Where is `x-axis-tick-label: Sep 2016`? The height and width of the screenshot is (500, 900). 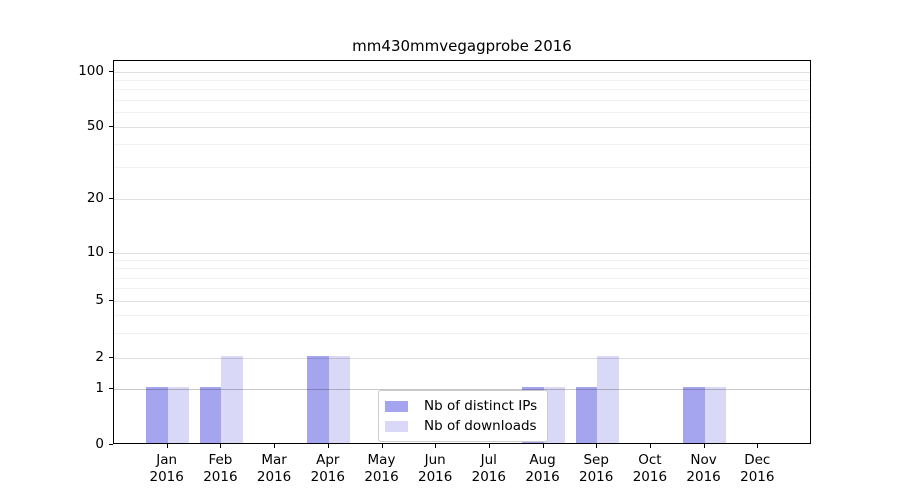 x-axis-tick-label: Sep 2016 is located at coordinates (596, 468).